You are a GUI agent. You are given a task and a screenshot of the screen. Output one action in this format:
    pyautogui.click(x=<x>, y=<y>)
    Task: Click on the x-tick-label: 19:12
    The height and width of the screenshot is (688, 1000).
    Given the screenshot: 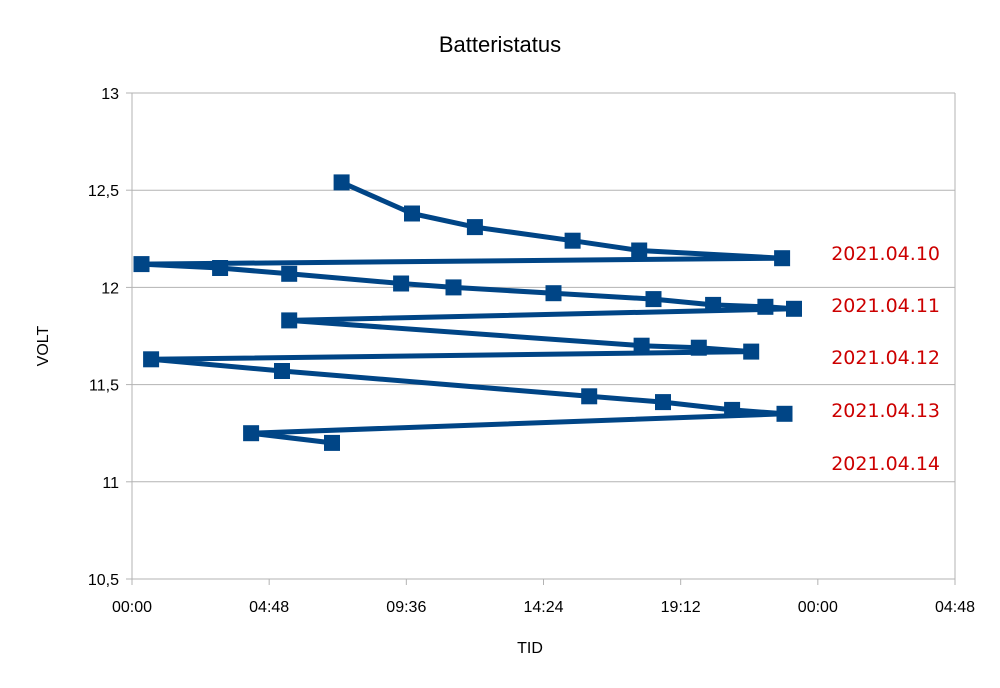 What is the action you would take?
    pyautogui.click(x=681, y=607)
    